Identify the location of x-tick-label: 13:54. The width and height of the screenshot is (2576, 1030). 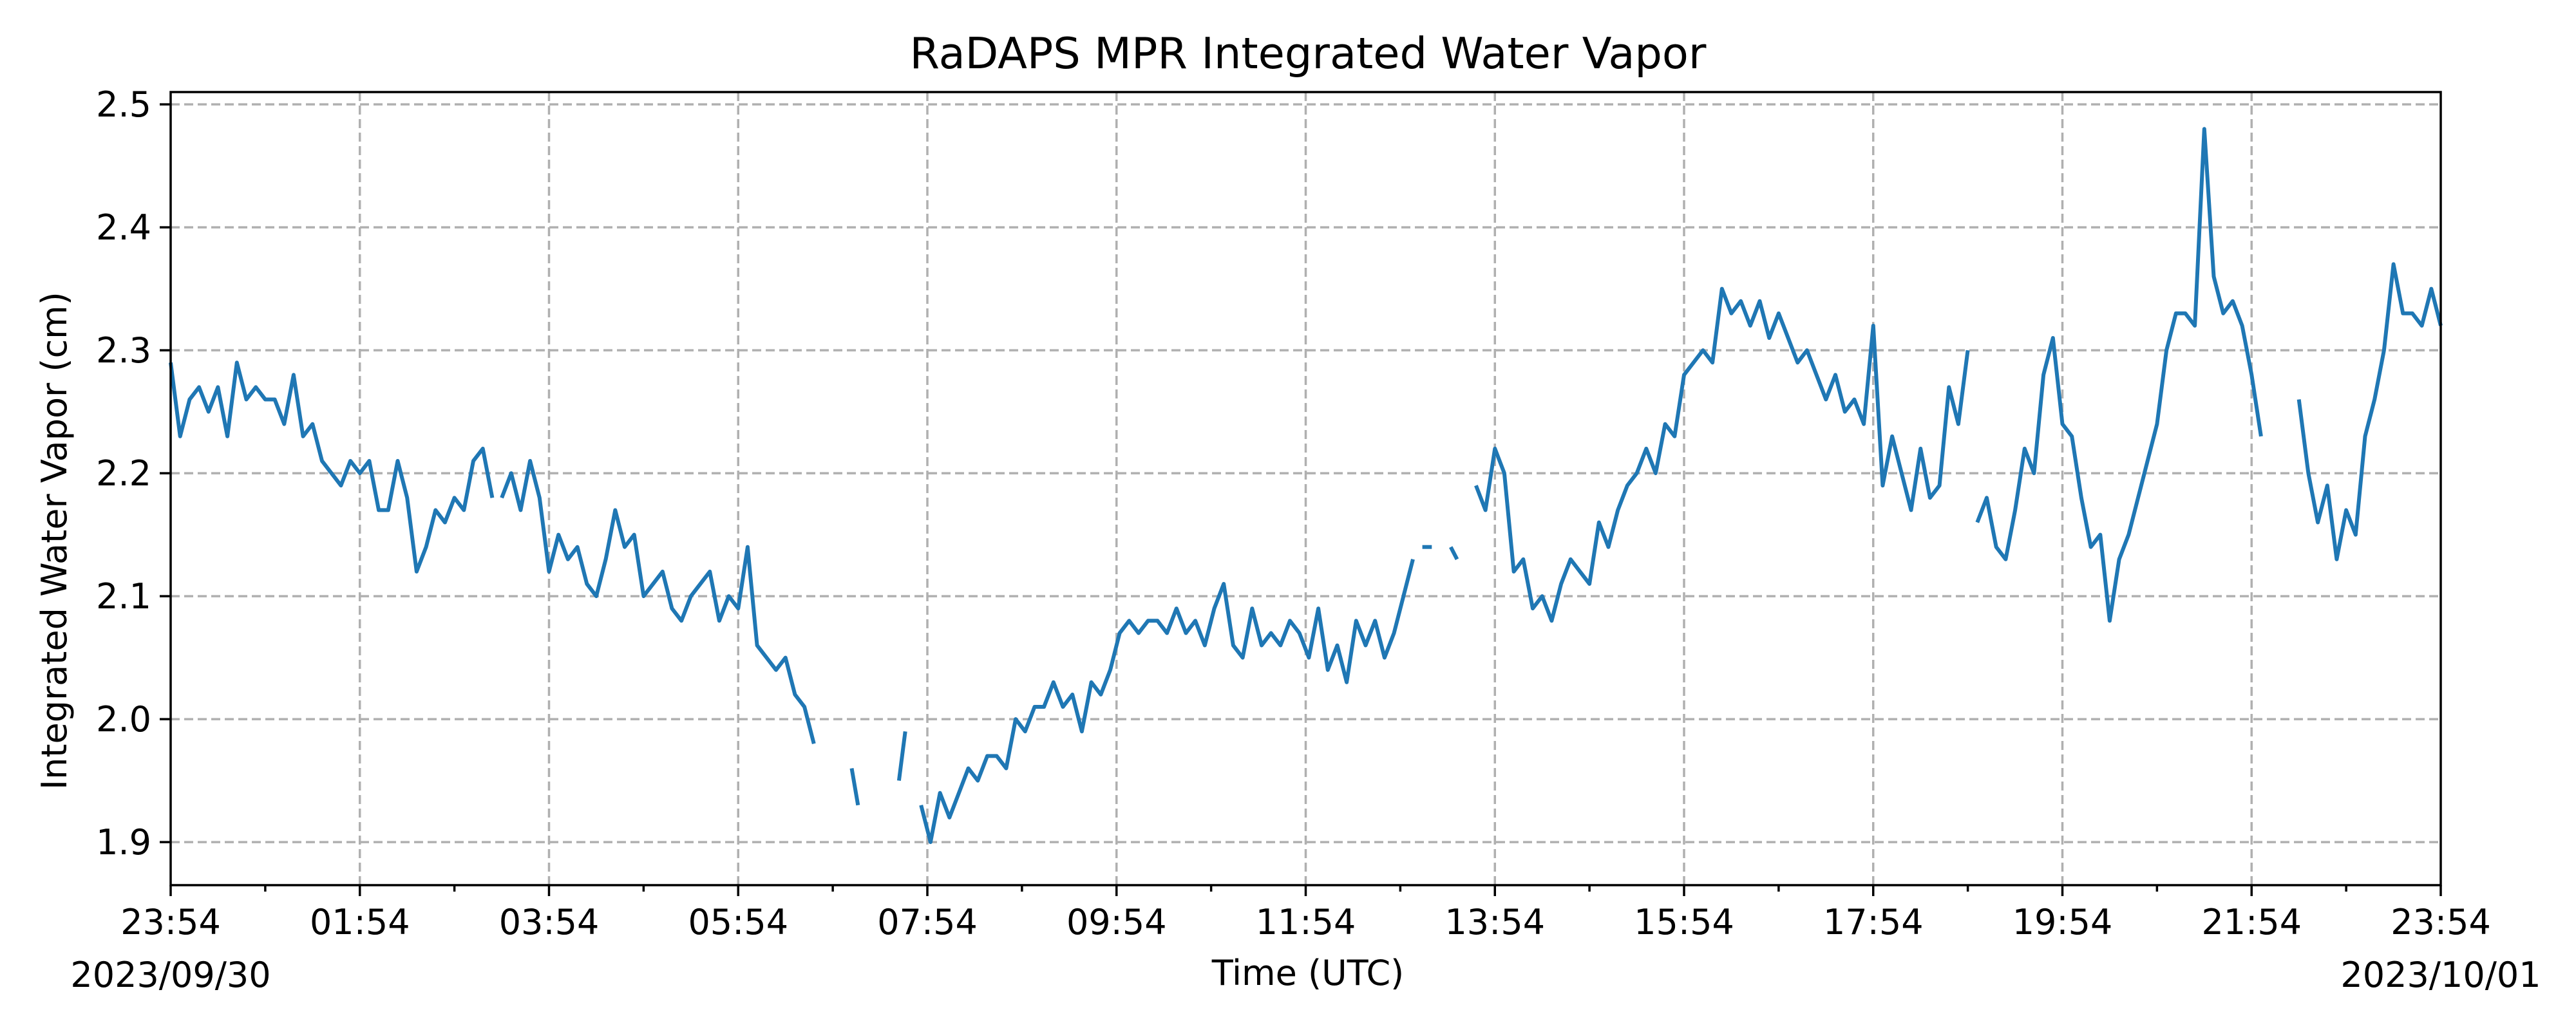
(1494, 922).